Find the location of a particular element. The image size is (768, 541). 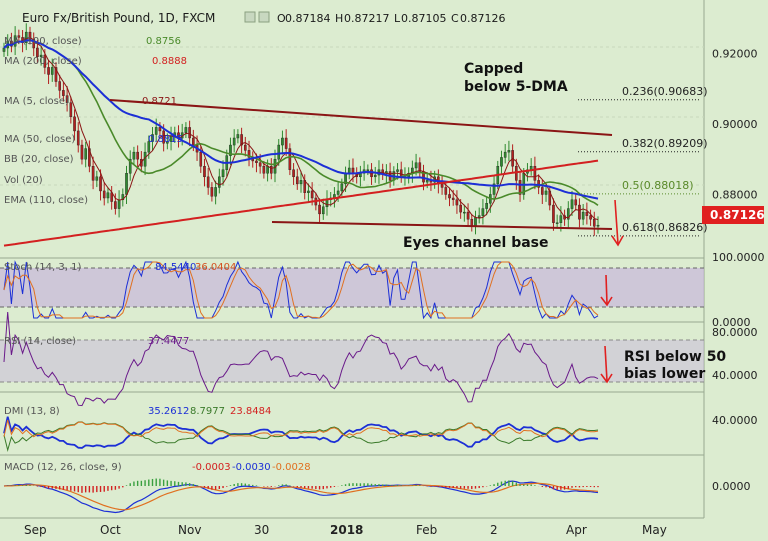

stoch-d-value: 36.0404 is located at coordinates (215, 267).